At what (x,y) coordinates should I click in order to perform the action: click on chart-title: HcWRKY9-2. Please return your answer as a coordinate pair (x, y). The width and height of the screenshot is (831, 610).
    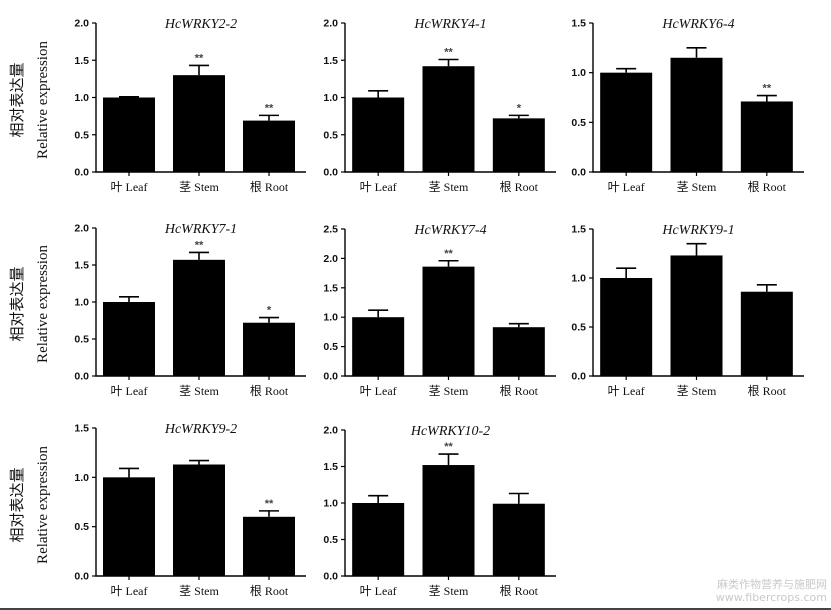
    Looking at the image, I should click on (200, 429).